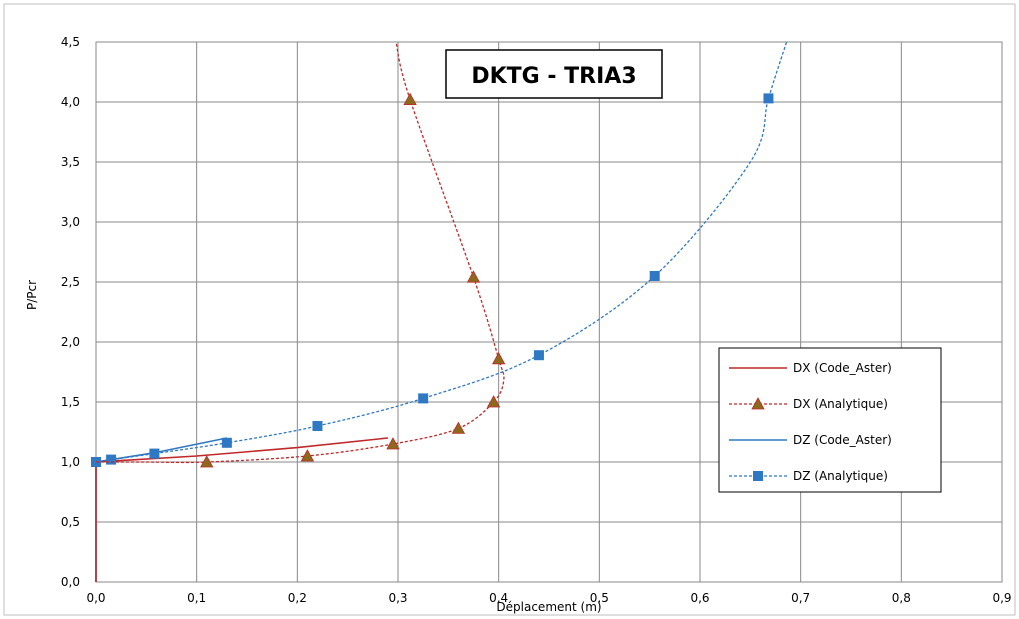 The height and width of the screenshot is (619, 1019). Describe the element at coordinates (70, 582) in the screenshot. I see `y-tick-label: 0,0` at that location.